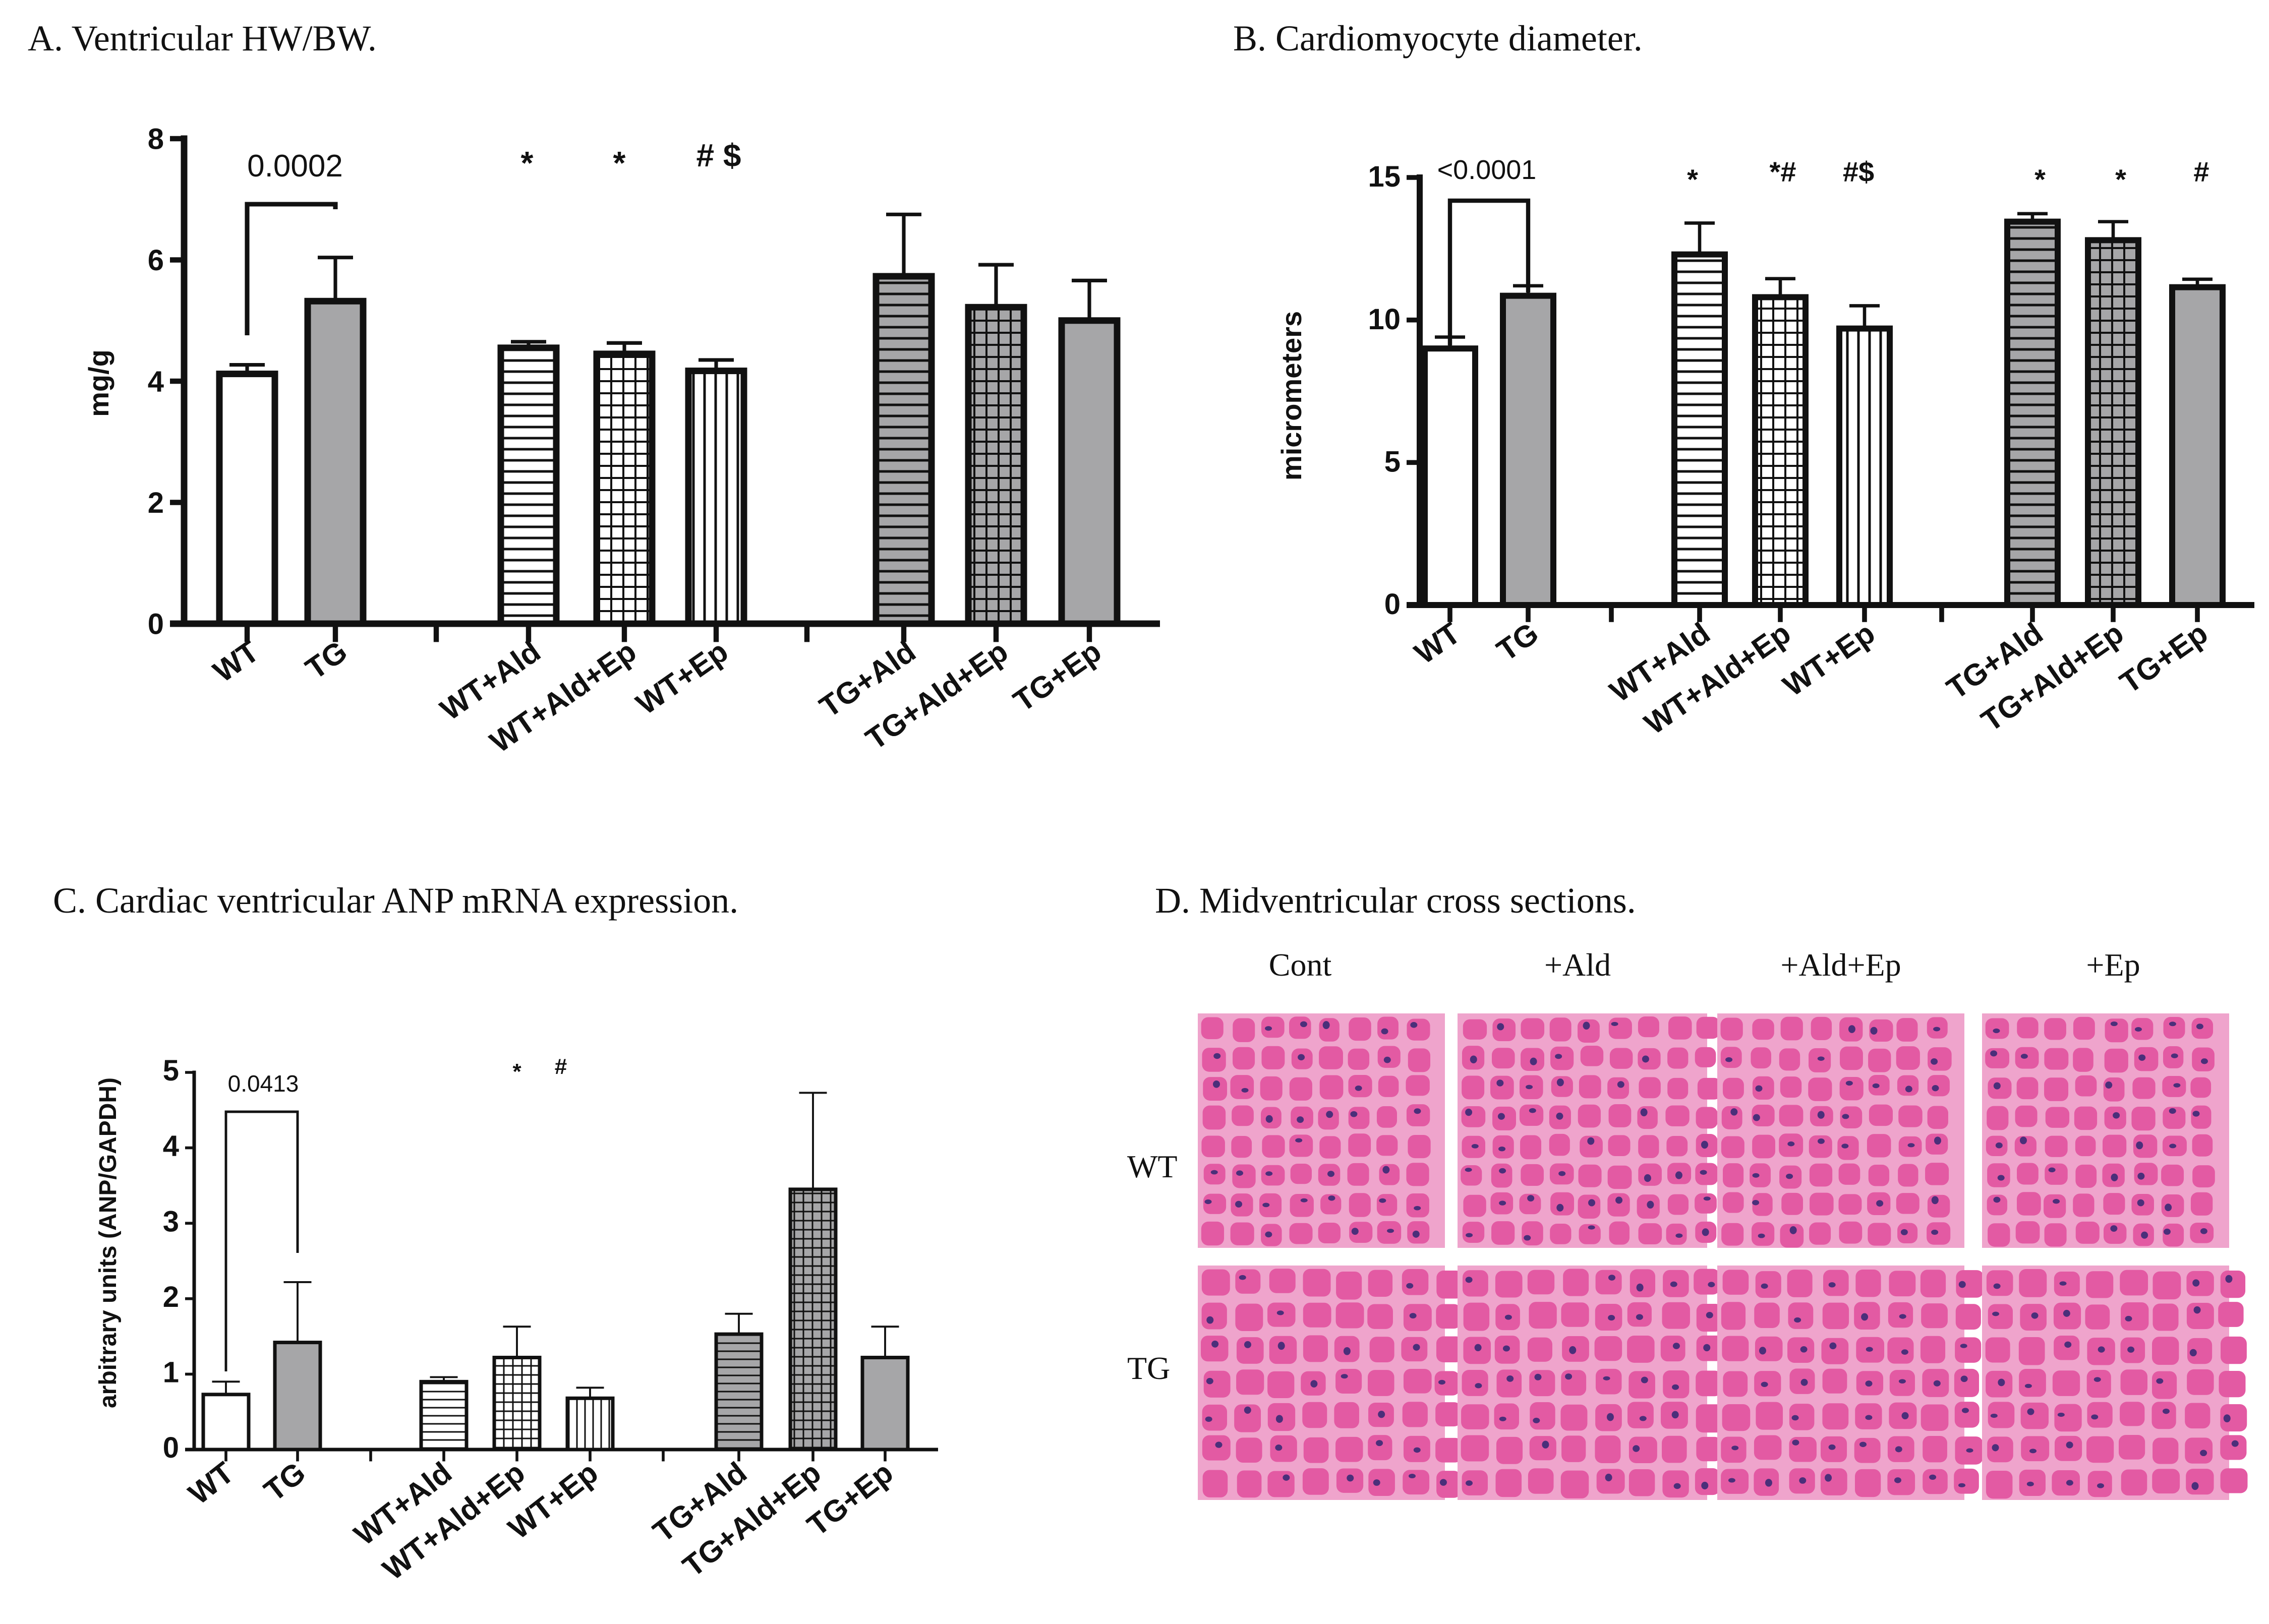 The image size is (2269, 1624). Describe the element at coordinates (2040, 179) in the screenshot. I see `panel-b-annotation: *` at that location.